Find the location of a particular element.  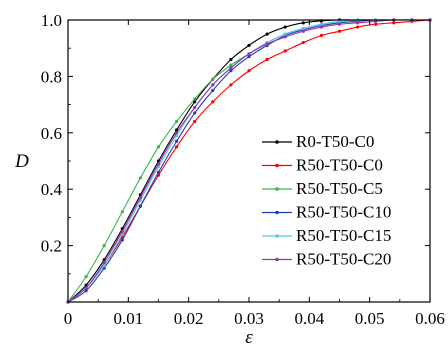

y-tick-label: 0.2 is located at coordinates (51, 246).